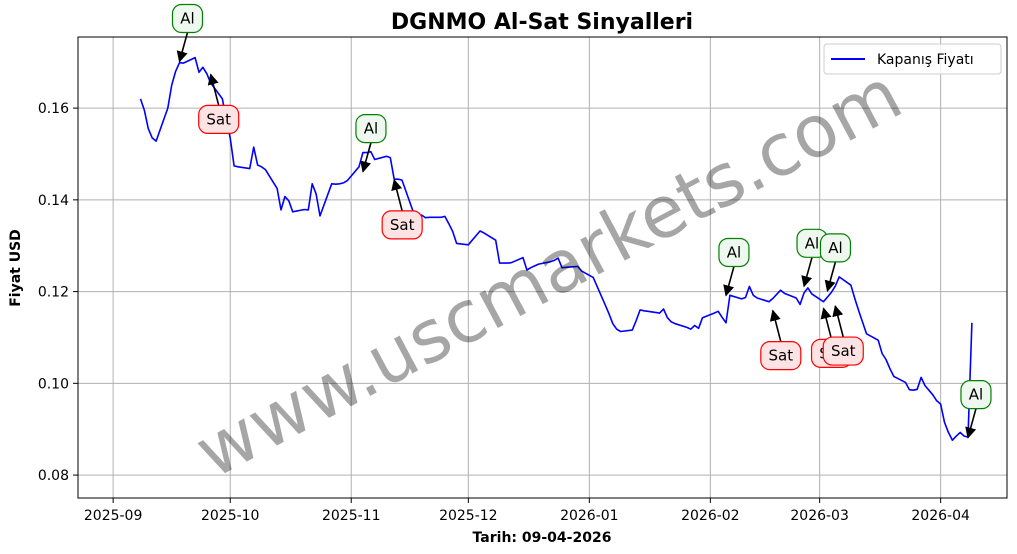 The width and height of the screenshot is (1017, 554). I want to click on x-tick-label: 2026-03, so click(819, 516).